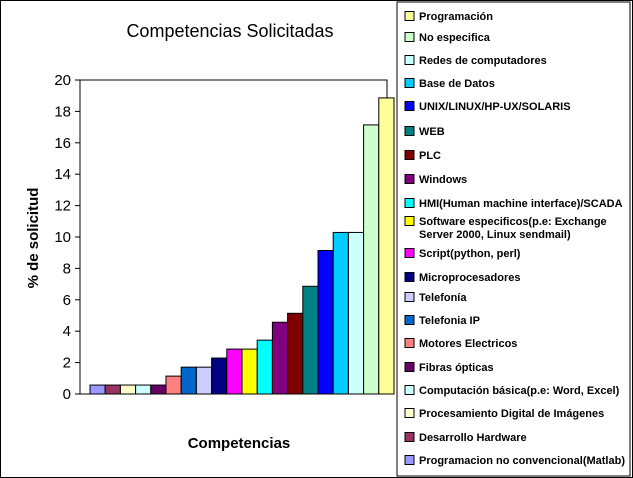  I want to click on legend-label: Desarrollo Hardware, so click(473, 438).